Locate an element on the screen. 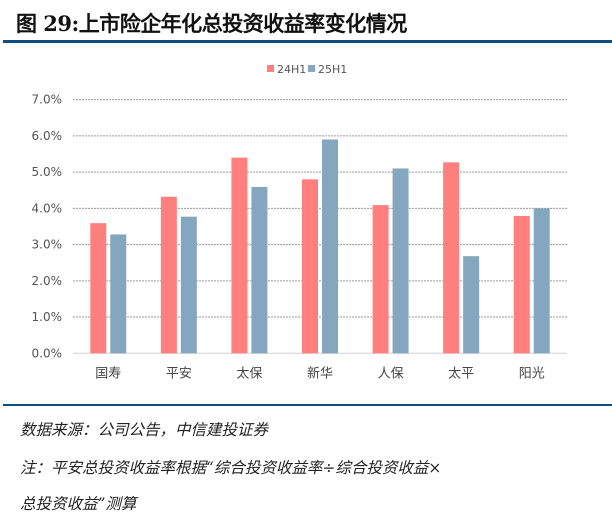 This screenshot has width=612, height=521. bar-24H1-新华 is located at coordinates (310, 266).